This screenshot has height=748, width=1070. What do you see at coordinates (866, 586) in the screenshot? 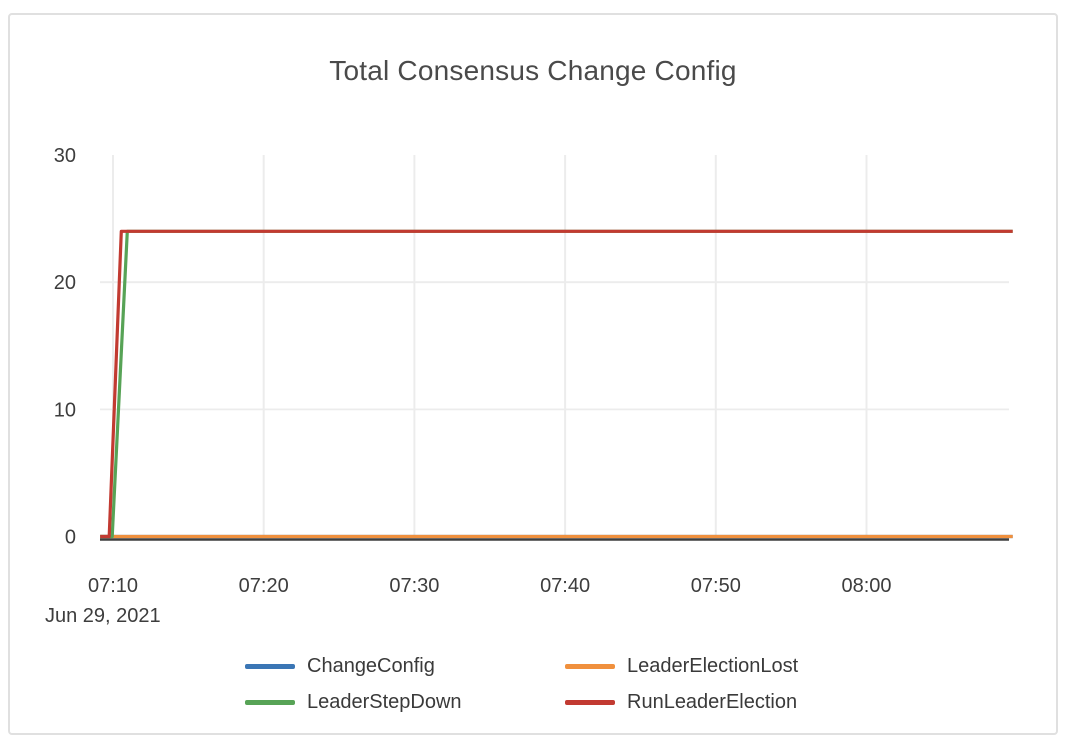
I see `x-tick-label: 08:00` at bounding box center [866, 586].